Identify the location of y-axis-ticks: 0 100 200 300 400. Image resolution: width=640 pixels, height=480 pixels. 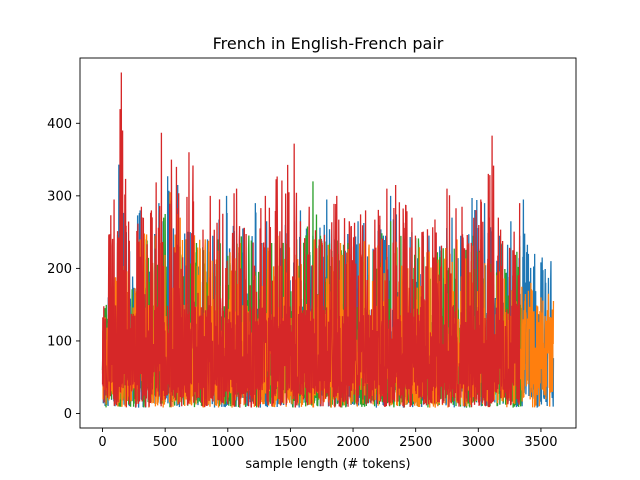
(63, 269).